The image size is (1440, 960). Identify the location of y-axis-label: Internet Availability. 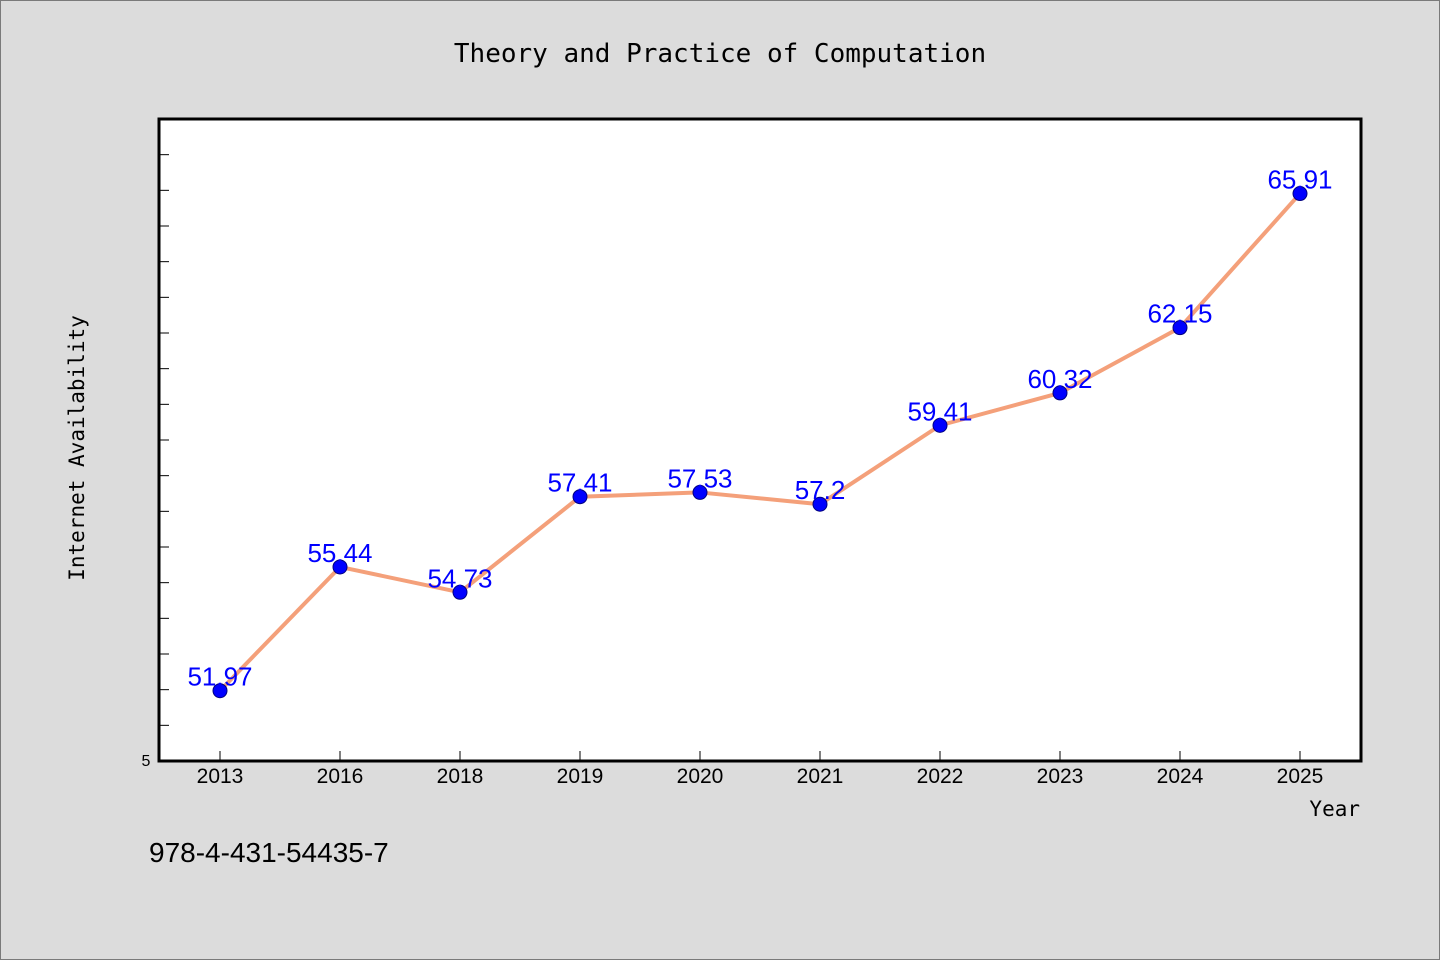
(77, 448).